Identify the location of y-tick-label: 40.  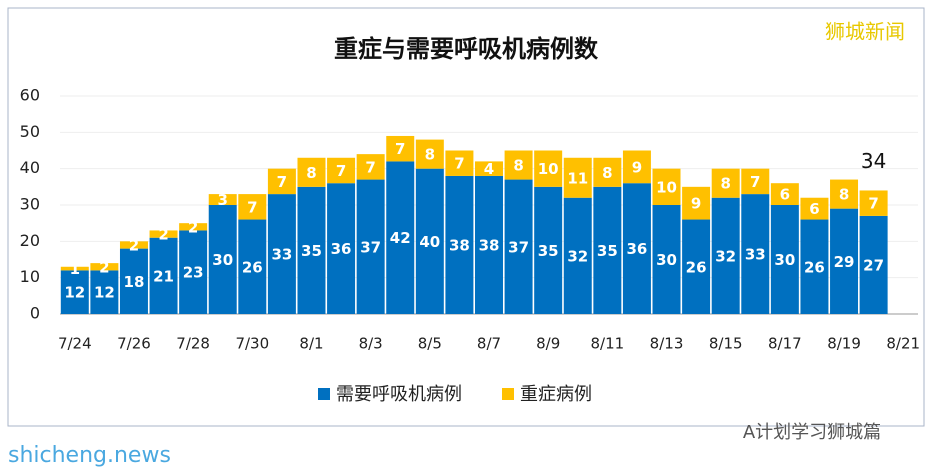
(30, 167).